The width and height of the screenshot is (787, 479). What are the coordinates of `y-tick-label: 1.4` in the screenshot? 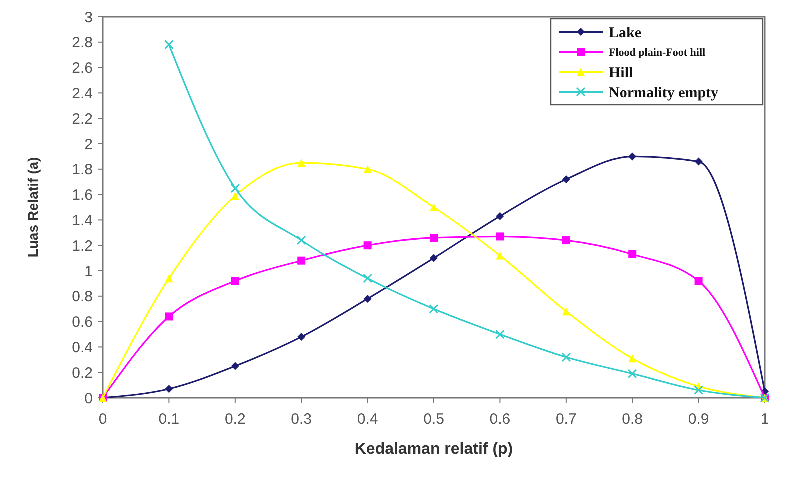 It's located at (82, 221).